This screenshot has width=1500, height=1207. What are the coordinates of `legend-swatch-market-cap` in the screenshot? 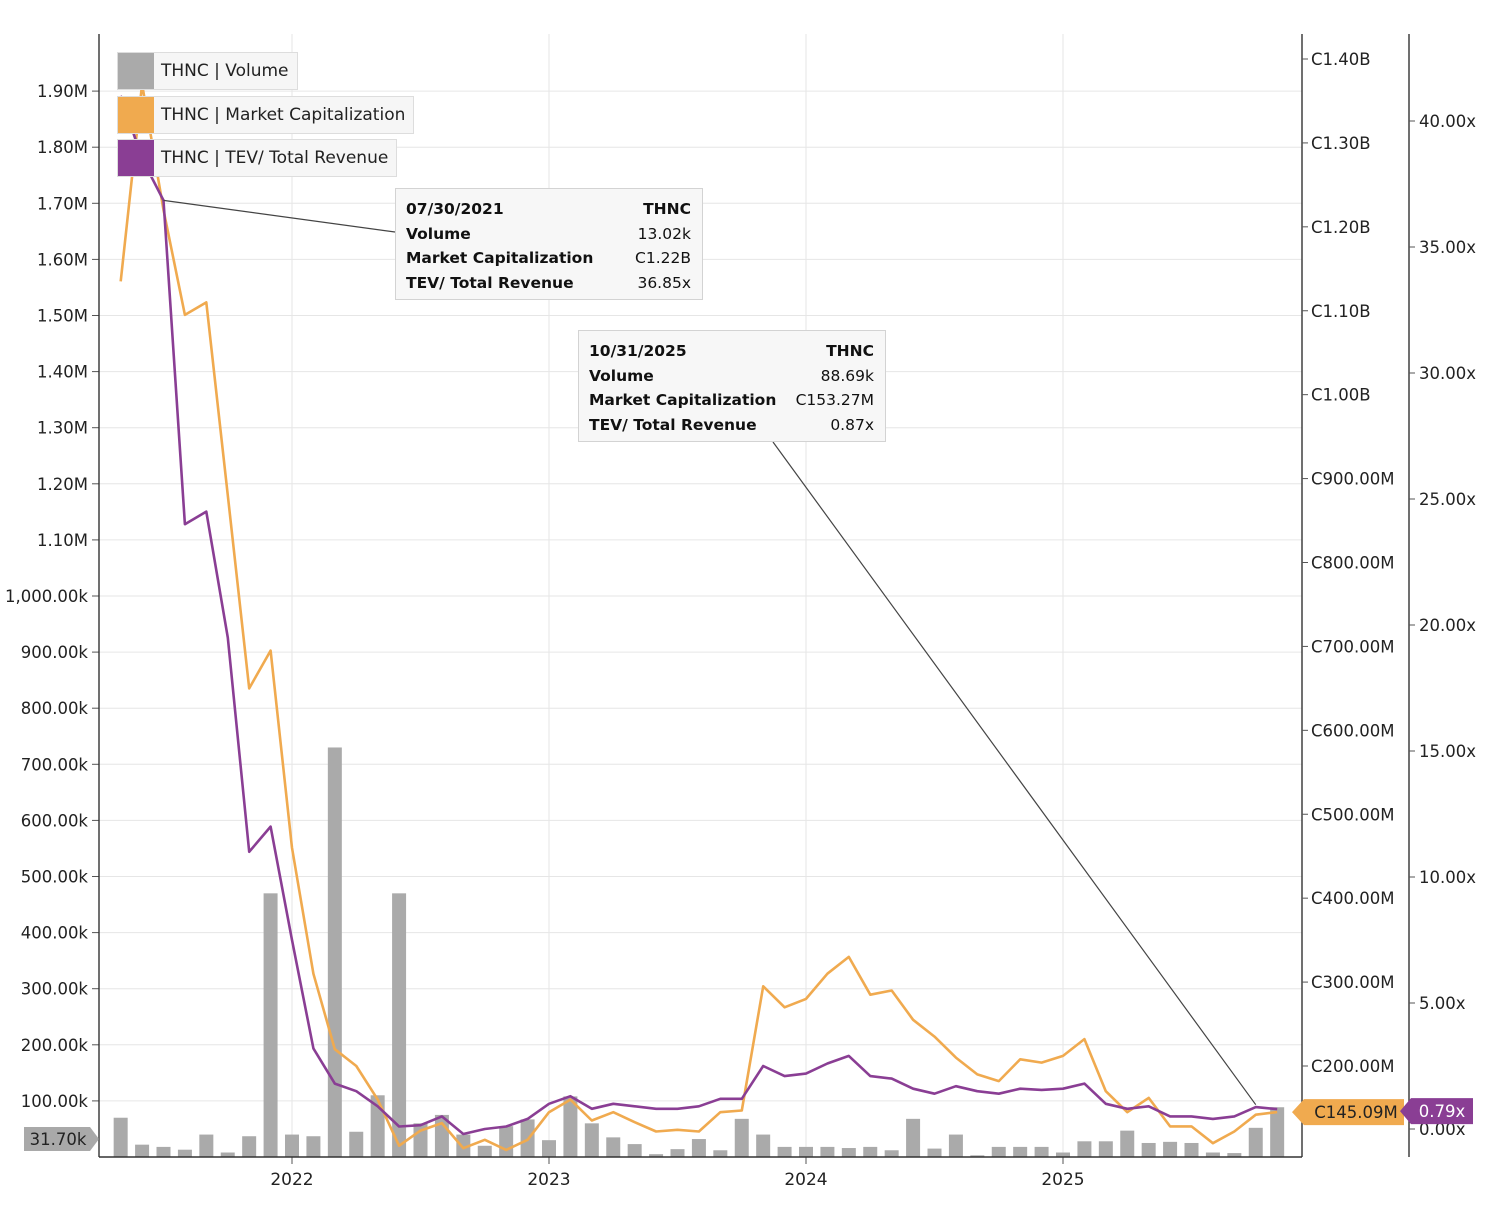 It's located at (136, 115).